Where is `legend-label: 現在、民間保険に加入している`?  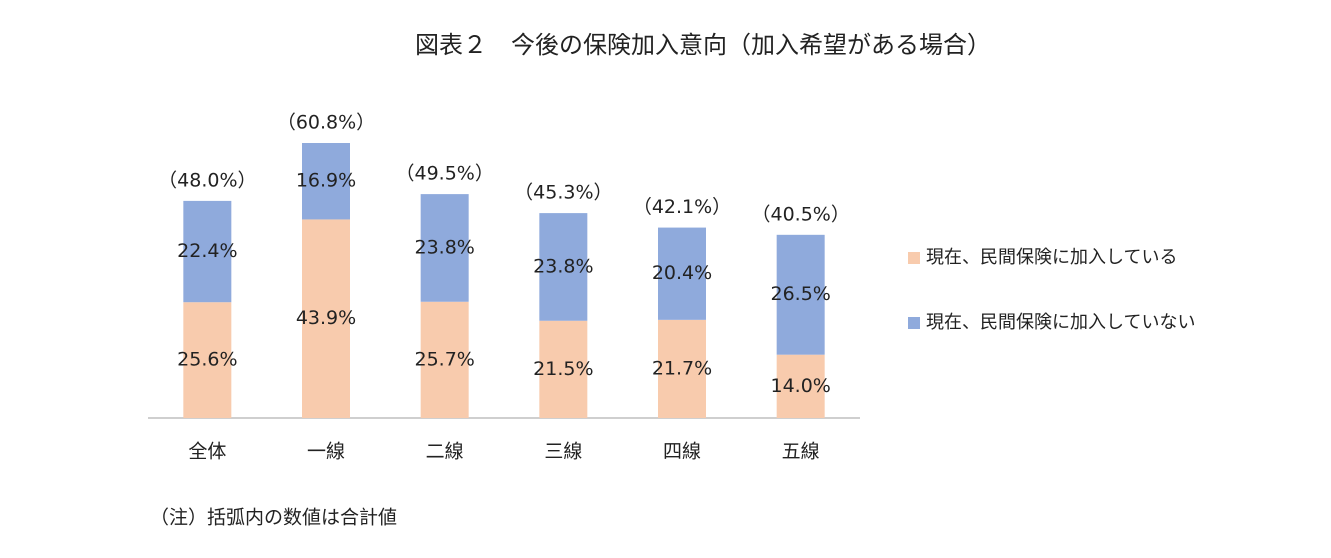 legend-label: 現在、民間保険に加入している is located at coordinates (1051, 257).